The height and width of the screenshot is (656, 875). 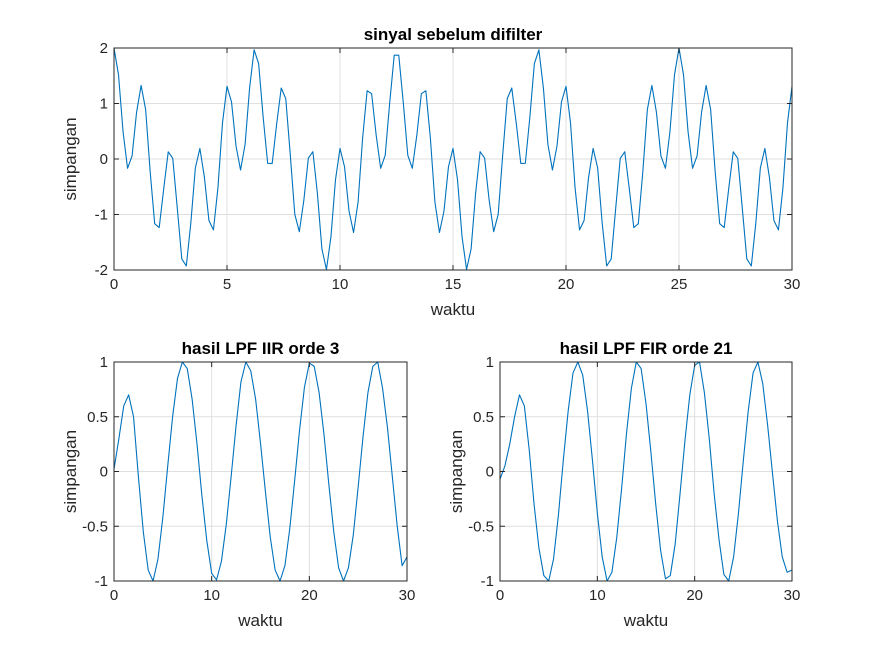 I want to click on tick-layer: 0 10 20 30 -1 -0.5 0 0.5 1, so click(x=248, y=479).